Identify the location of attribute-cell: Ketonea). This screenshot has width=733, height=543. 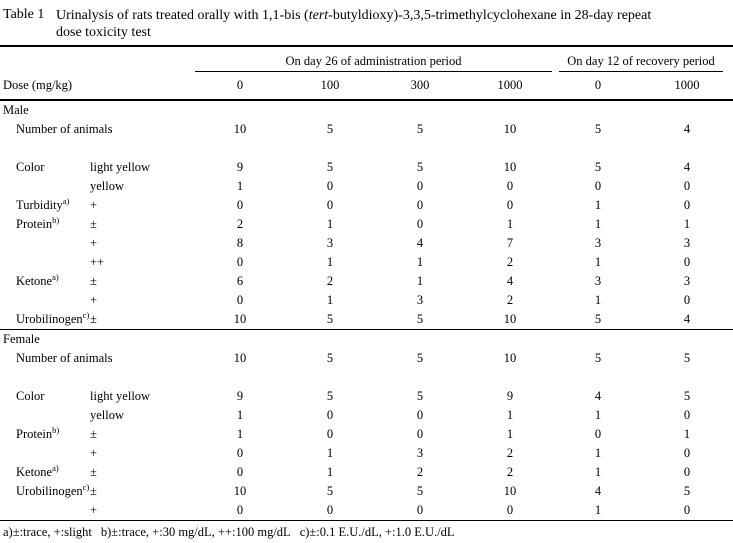
(45, 281).